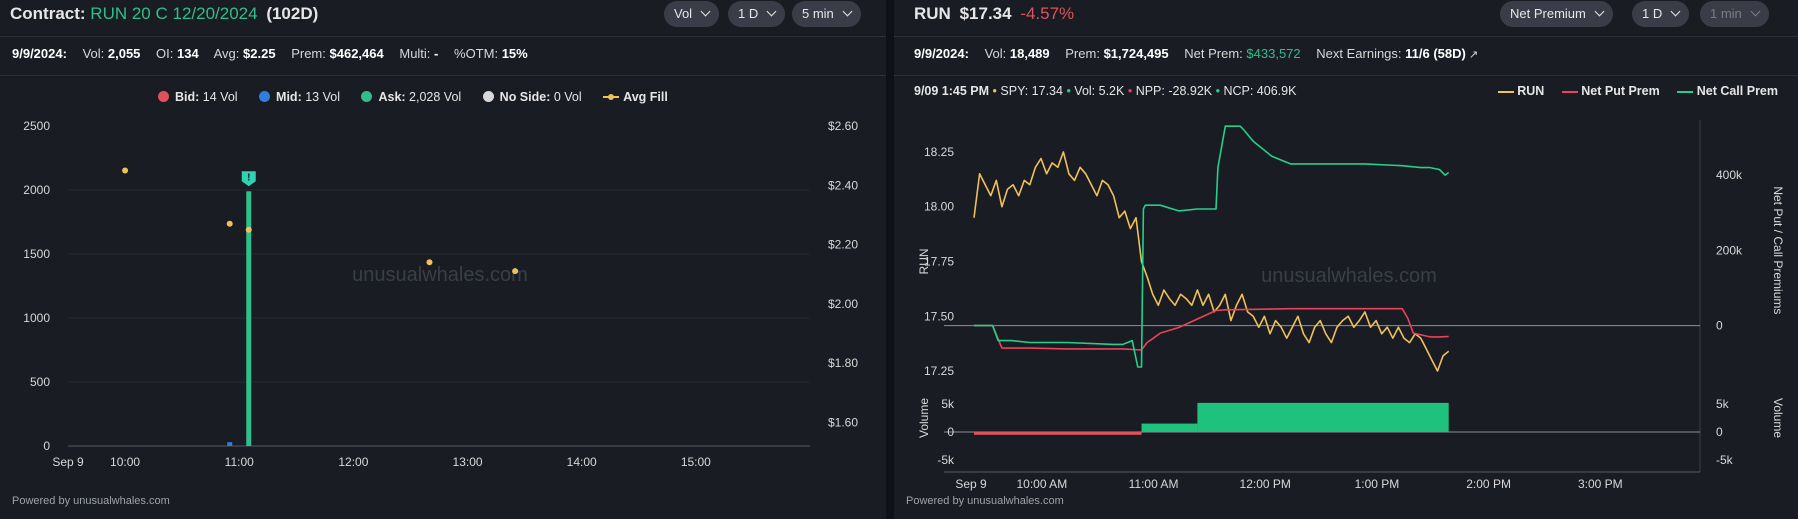 The width and height of the screenshot is (1798, 519). I want to click on external-link-icon: ↗, so click(1473, 55).